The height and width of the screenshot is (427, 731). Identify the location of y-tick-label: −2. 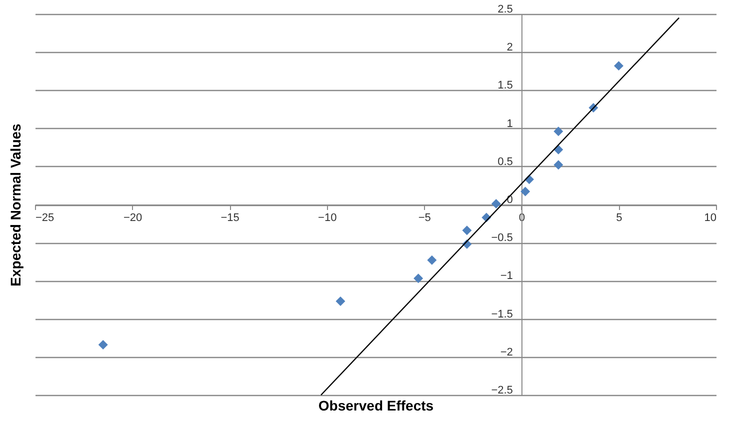
(506, 352).